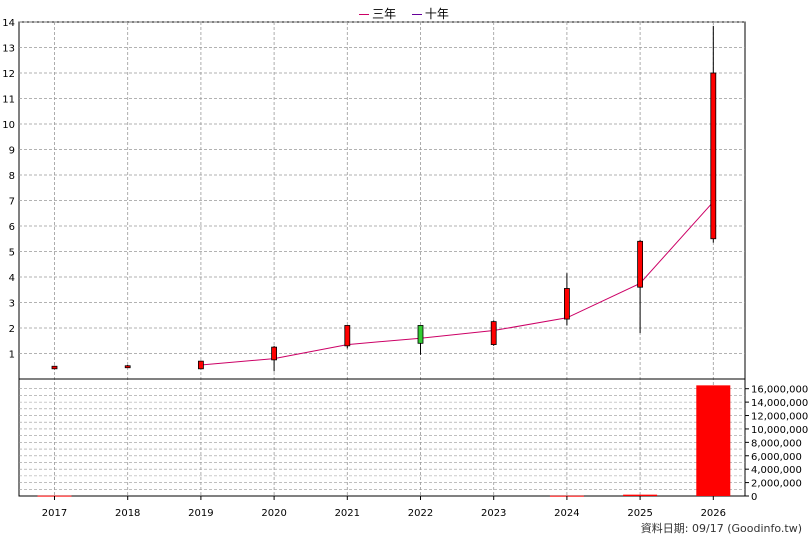 The height and width of the screenshot is (540, 808). What do you see at coordinates (779, 403) in the screenshot?
I see `volume-tick-label: 14,000,000` at bounding box center [779, 403].